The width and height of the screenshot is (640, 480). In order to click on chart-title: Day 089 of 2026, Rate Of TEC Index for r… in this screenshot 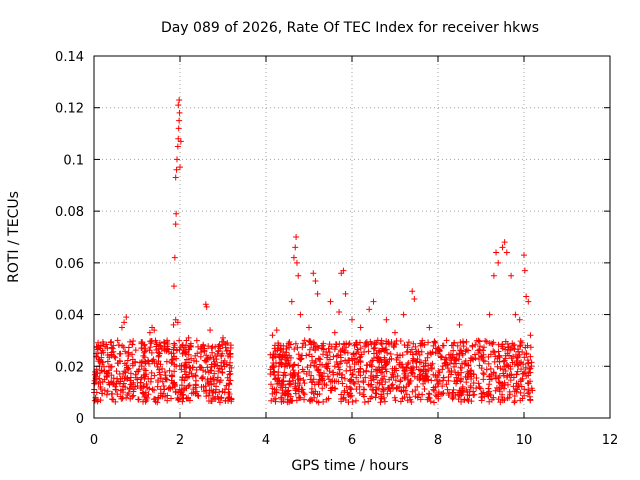, I will do `click(350, 28)`.